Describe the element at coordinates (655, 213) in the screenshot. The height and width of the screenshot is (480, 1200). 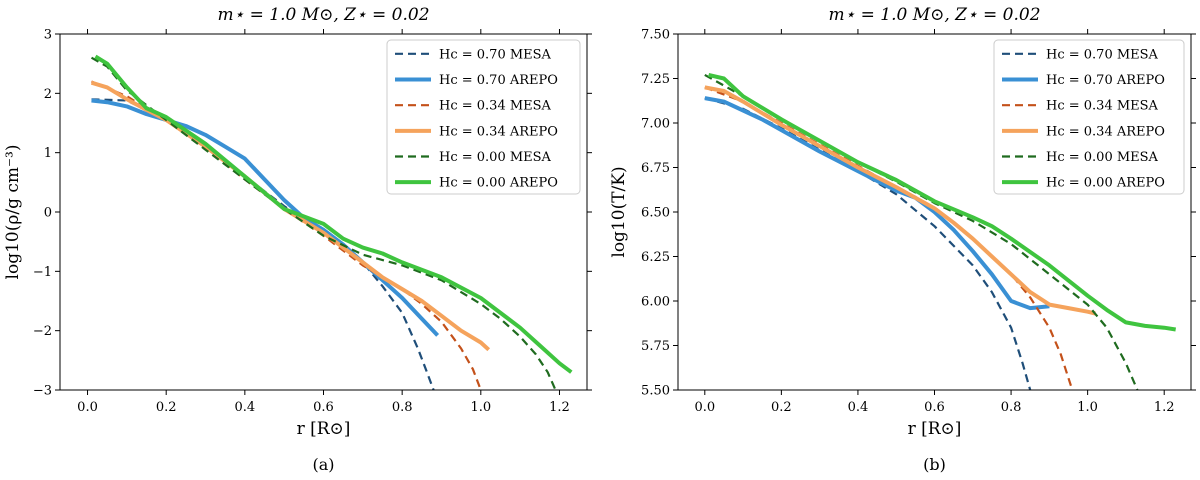
I see `y-tick-label: 6.50` at that location.